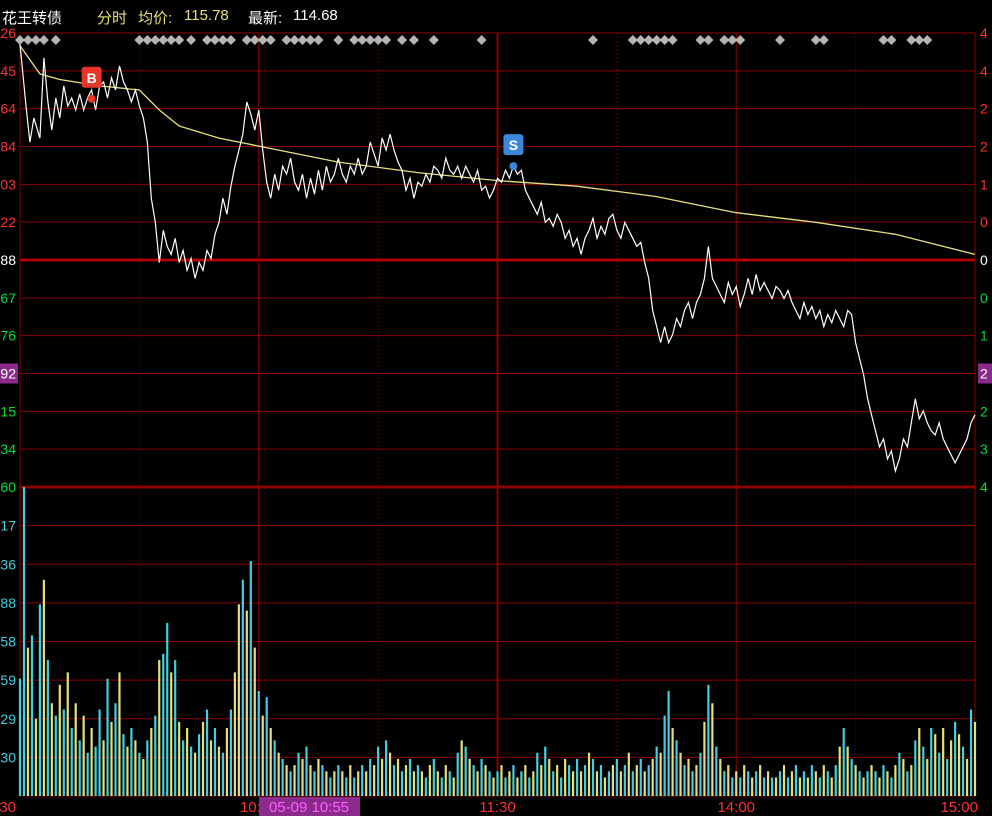 This screenshot has width=992, height=816. Describe the element at coordinates (8, 71) in the screenshot. I see `left-axis-label: 45` at that location.